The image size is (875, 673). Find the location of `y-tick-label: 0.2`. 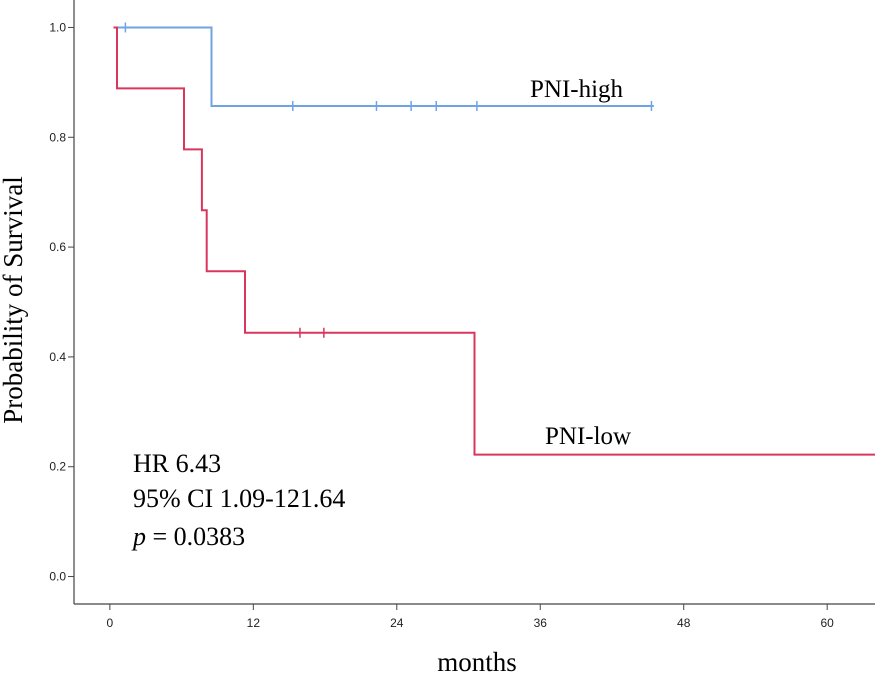

y-tick-label: 0.2 is located at coordinates (57, 467).